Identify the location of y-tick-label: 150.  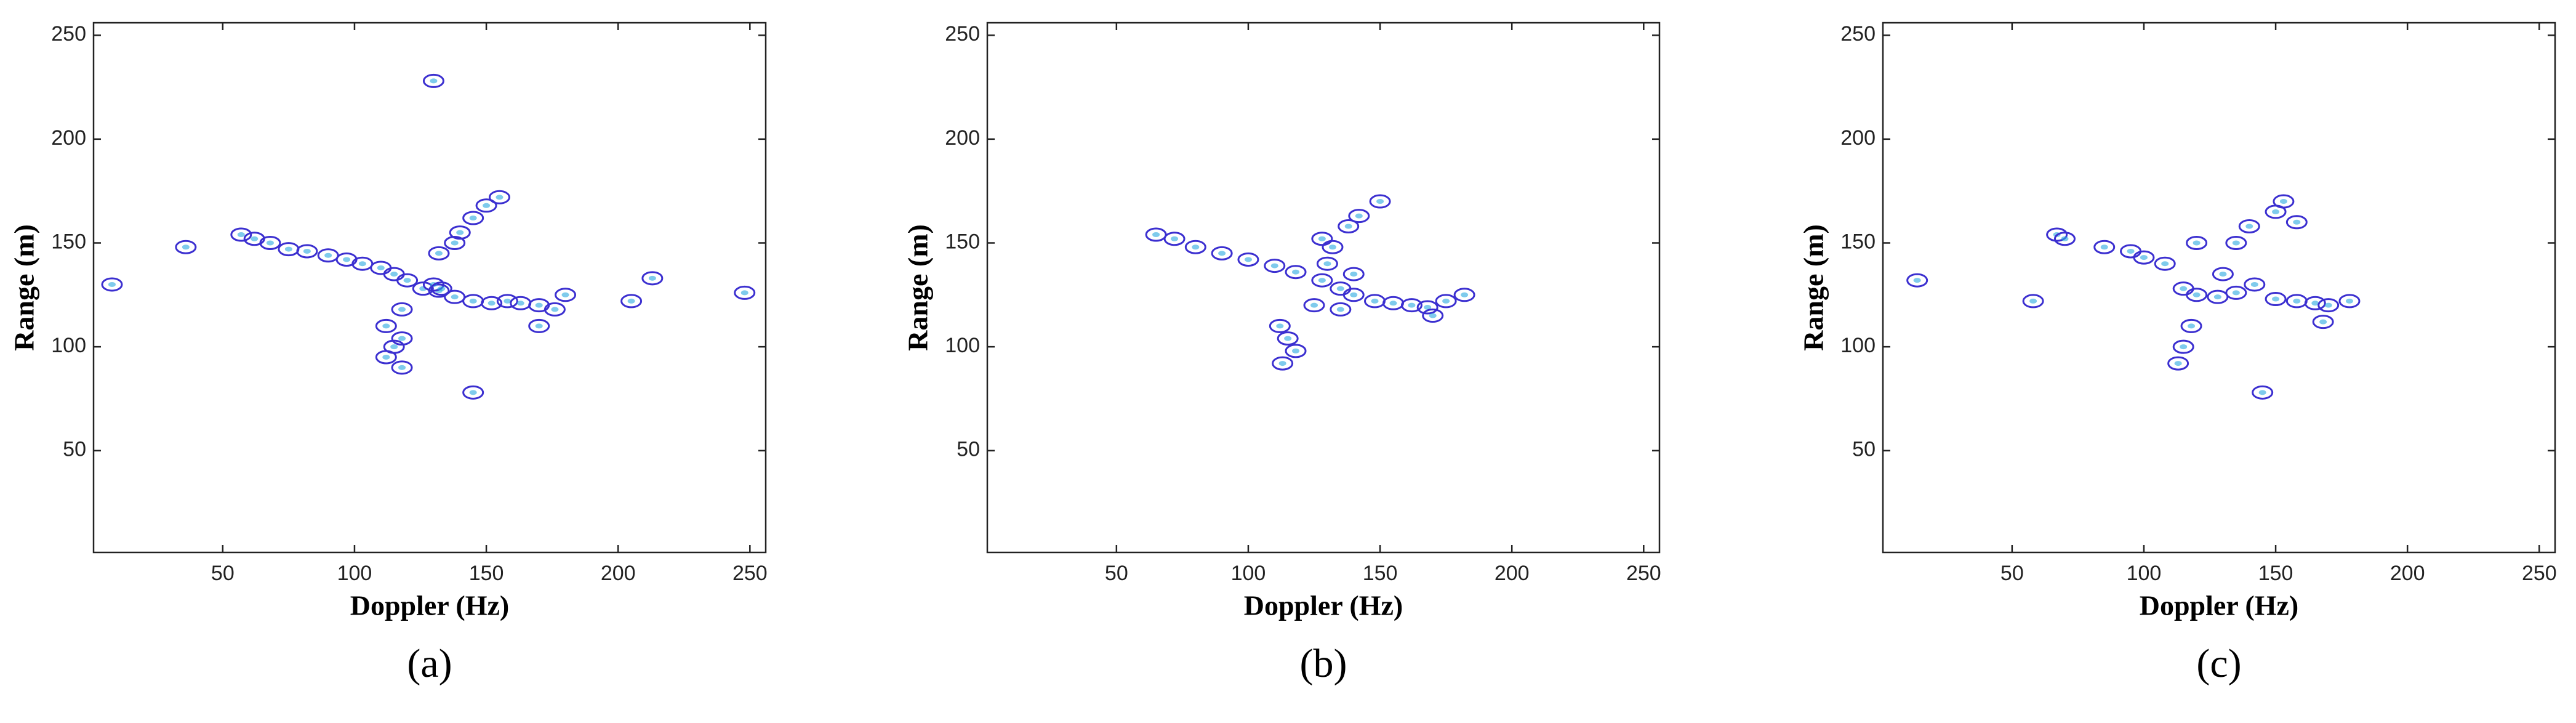
(1858, 241).